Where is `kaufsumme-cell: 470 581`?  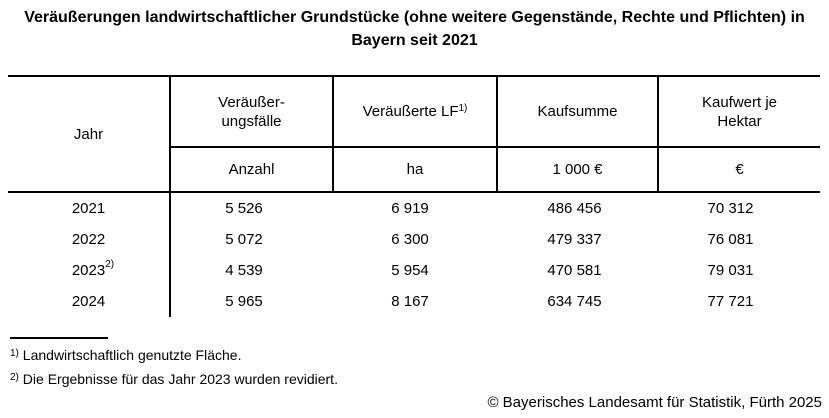
kaufsumme-cell: 470 581 is located at coordinates (574, 270).